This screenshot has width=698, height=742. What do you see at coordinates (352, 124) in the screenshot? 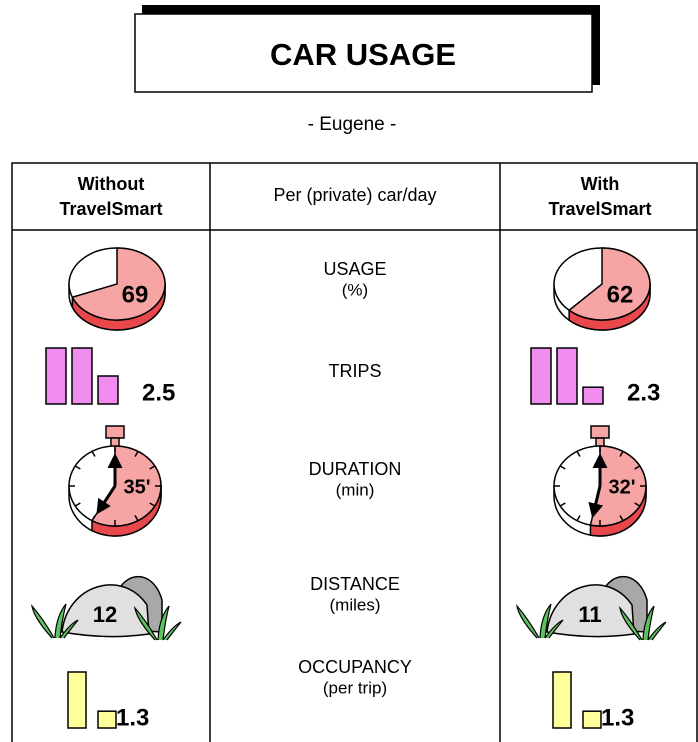
I see `subtitle: - Eugene -` at bounding box center [352, 124].